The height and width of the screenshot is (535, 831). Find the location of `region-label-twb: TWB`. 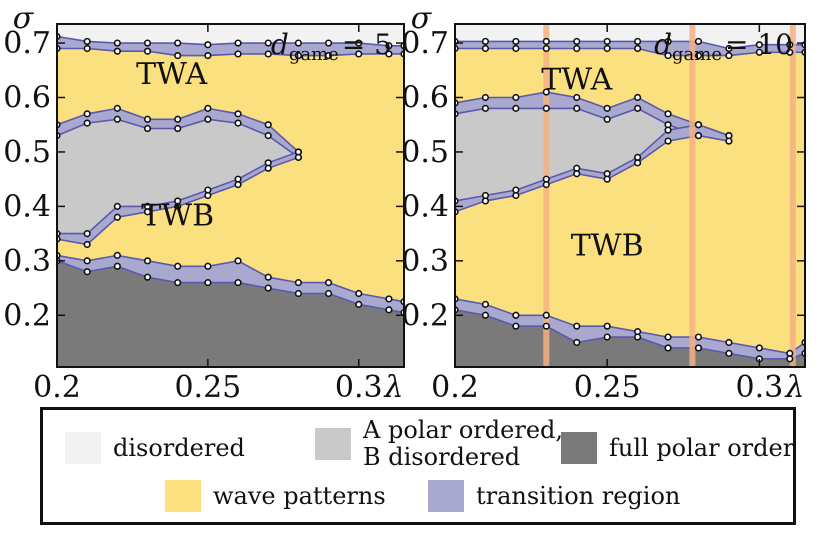

region-label-twb: TWB is located at coordinates (607, 245).